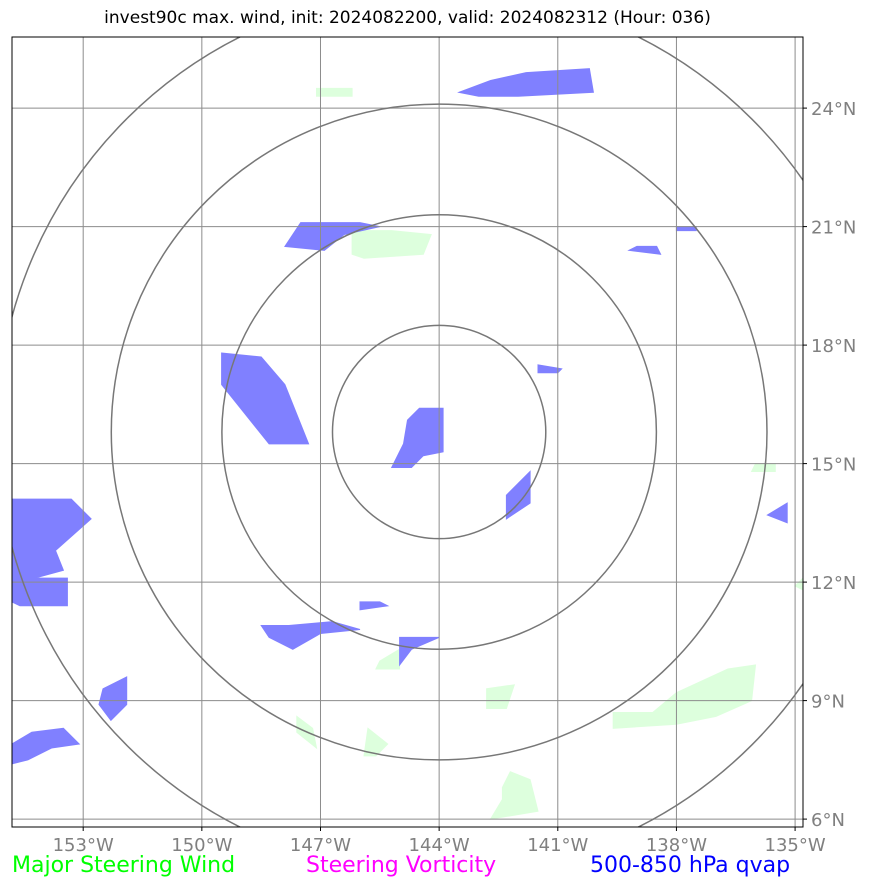 The width and height of the screenshot is (873, 891). Describe the element at coordinates (401, 865) in the screenshot. I see `legend-steering-vorticity: Steering Vorticity` at that location.